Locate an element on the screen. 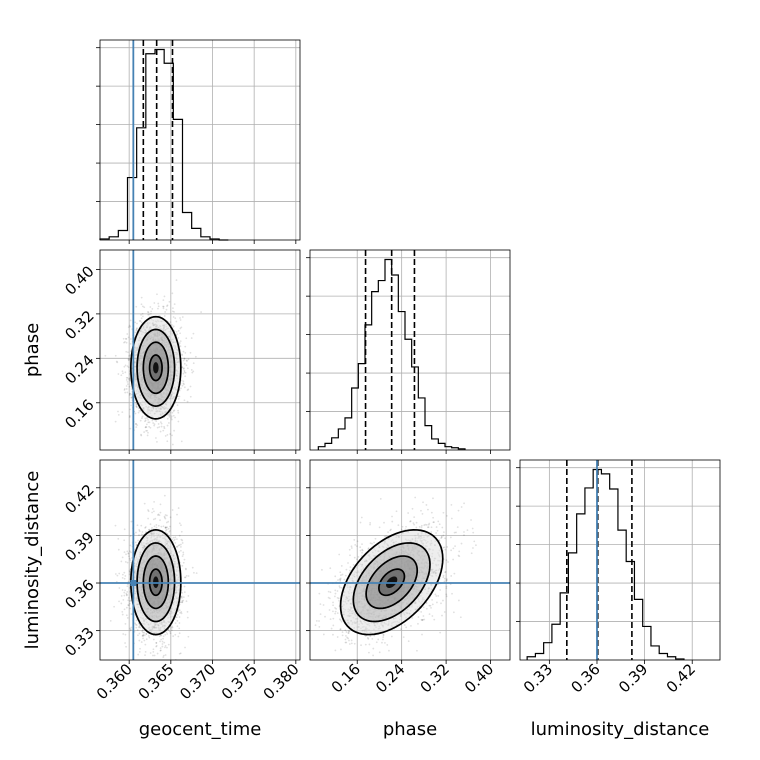 The height and width of the screenshot is (760, 760). x-tick-label: 0.375 is located at coordinates (239, 681).